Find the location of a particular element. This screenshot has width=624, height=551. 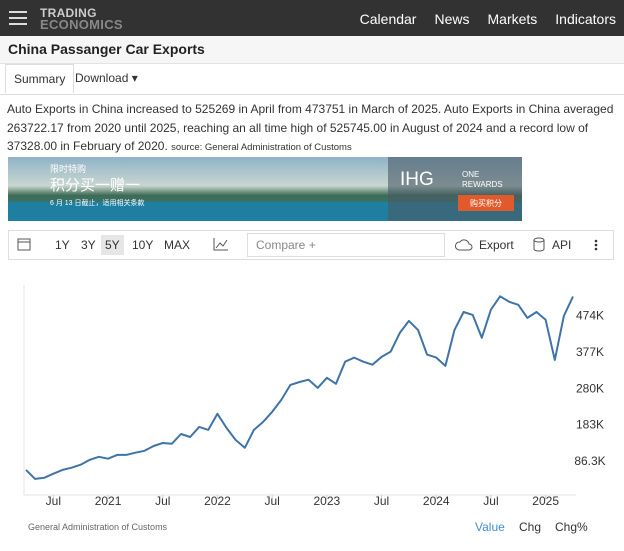

divider is located at coordinates (312, 94).